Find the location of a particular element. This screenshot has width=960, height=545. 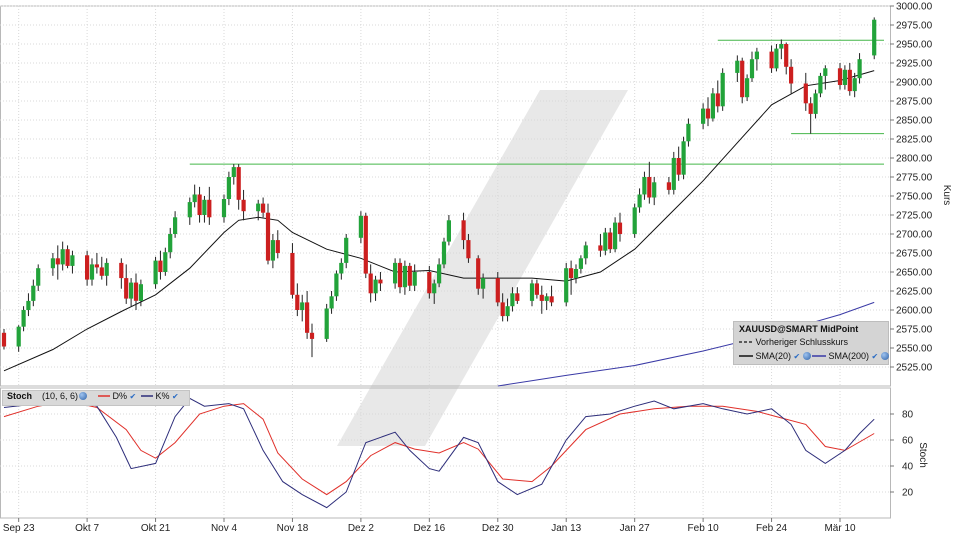

stoch-settings is located at coordinates (83, 396).